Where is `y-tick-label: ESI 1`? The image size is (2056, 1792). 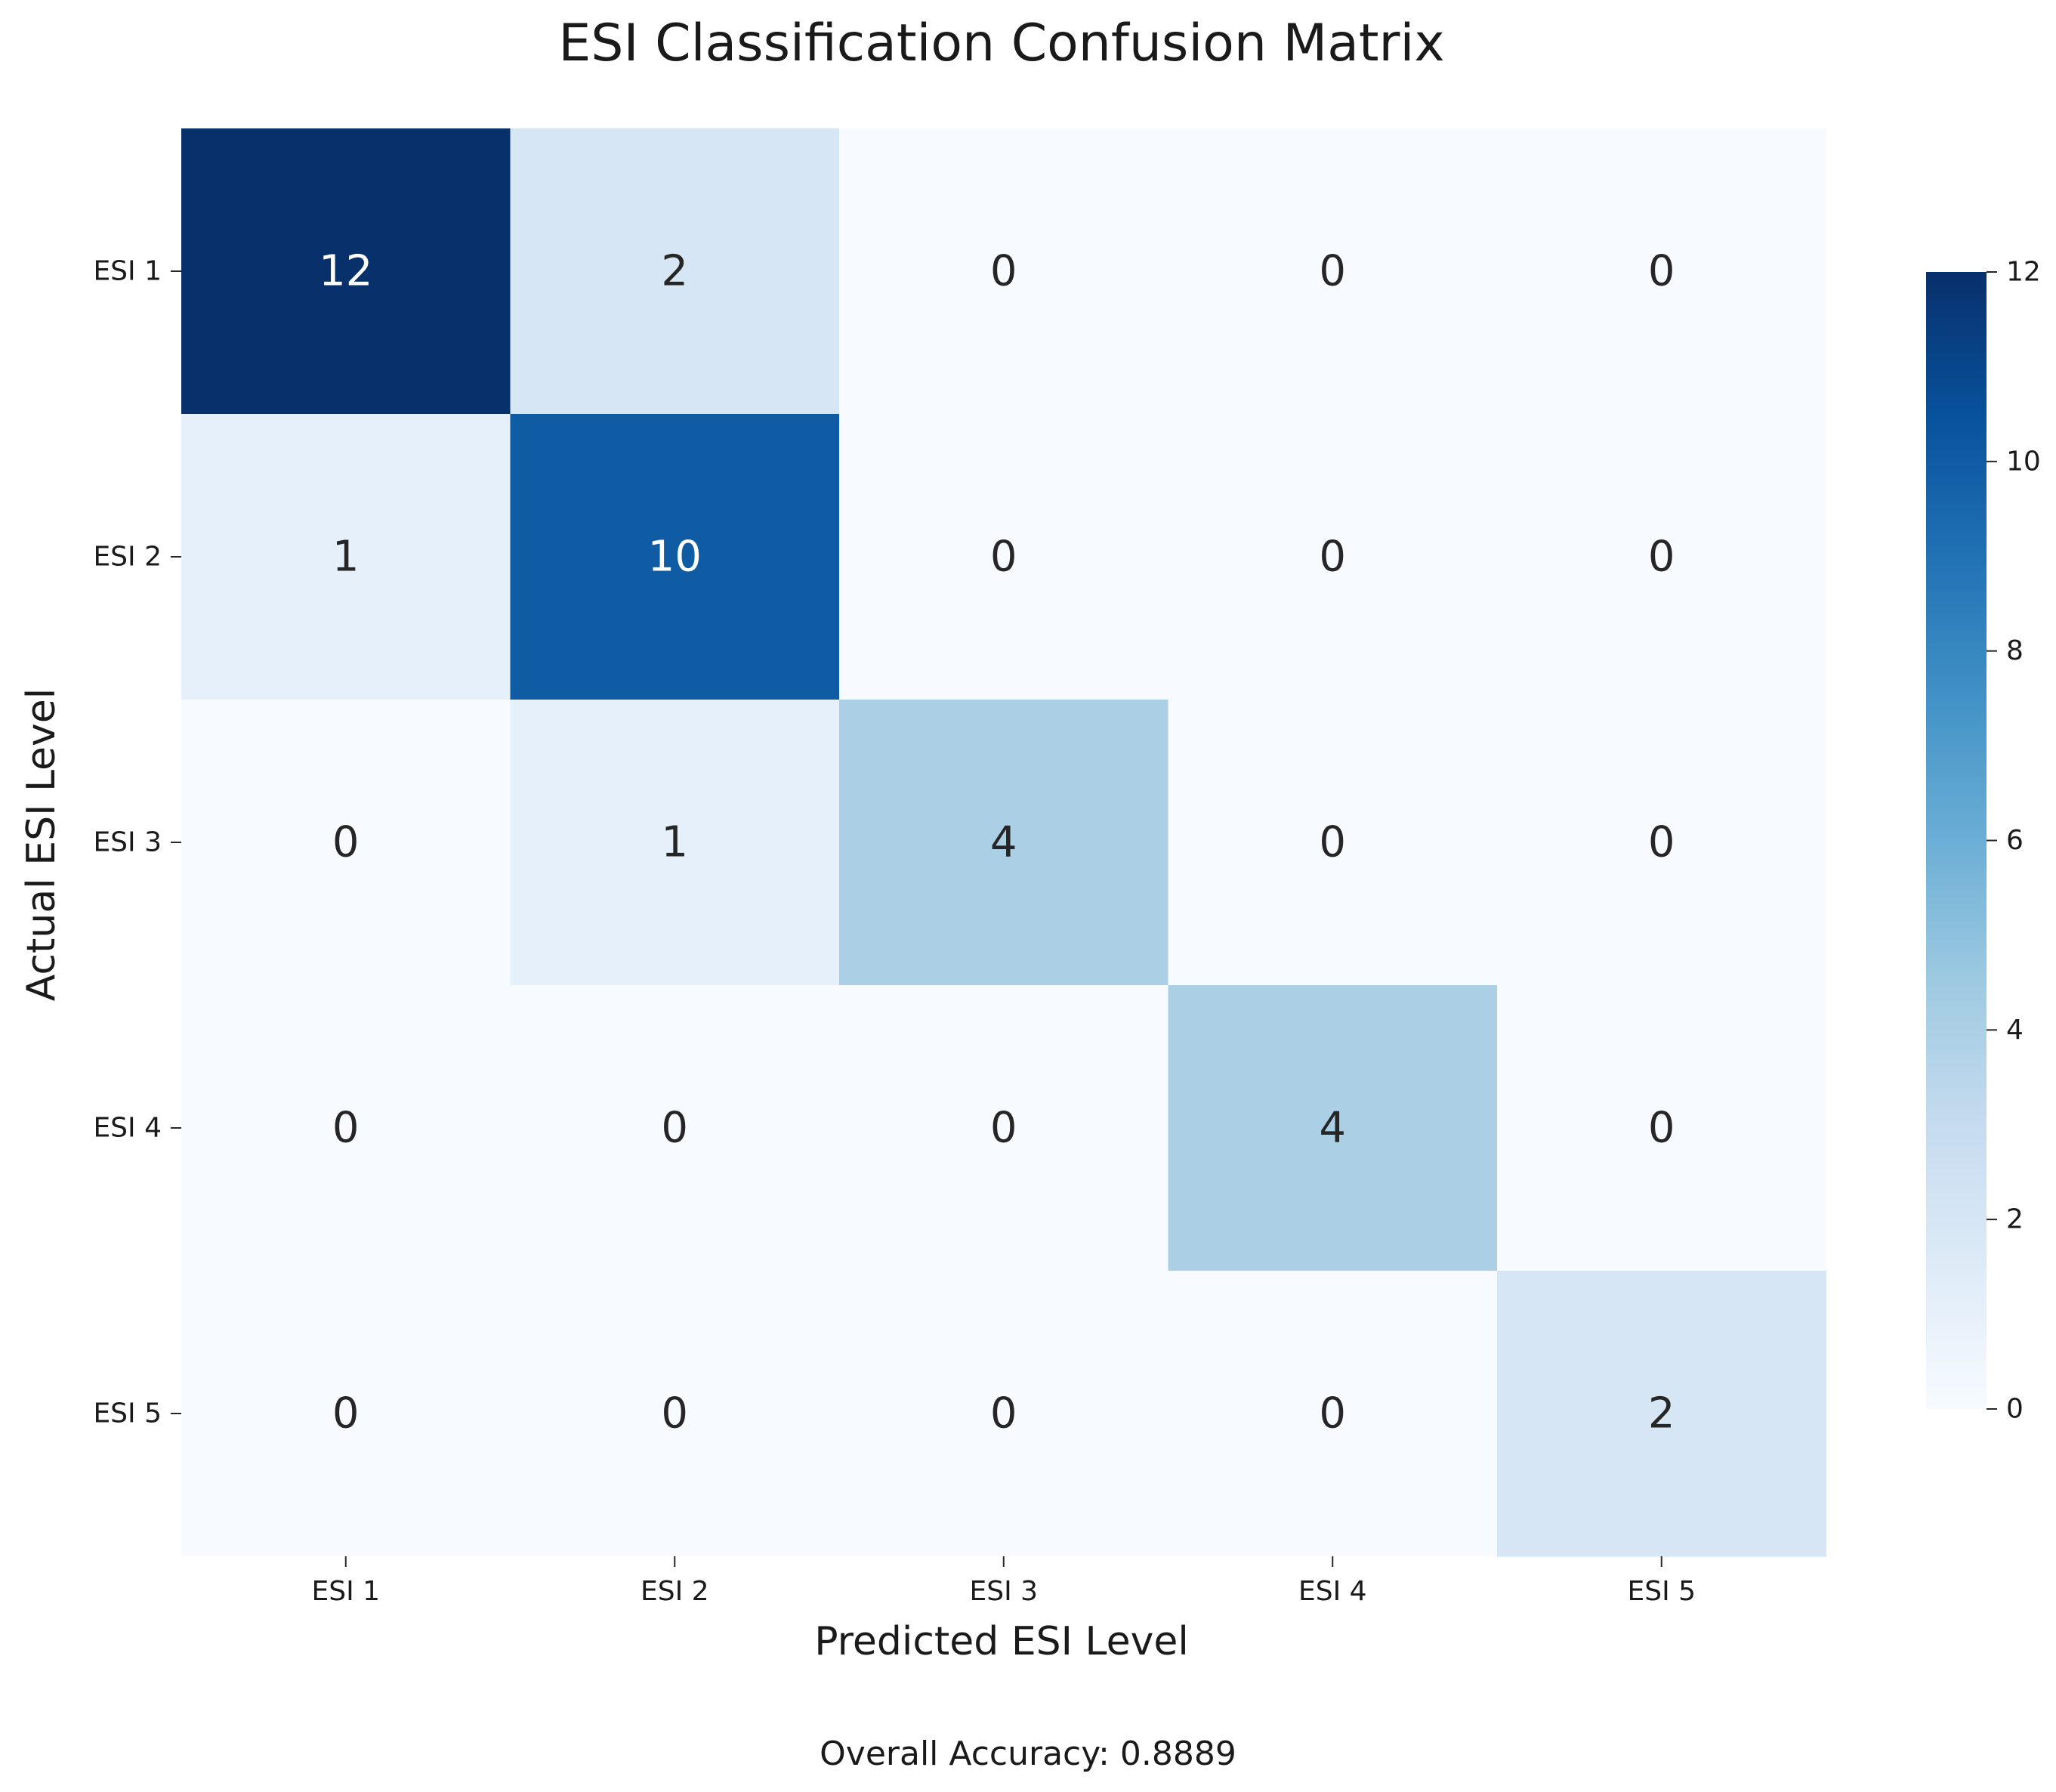 y-tick-label: ESI 1 is located at coordinates (127, 271).